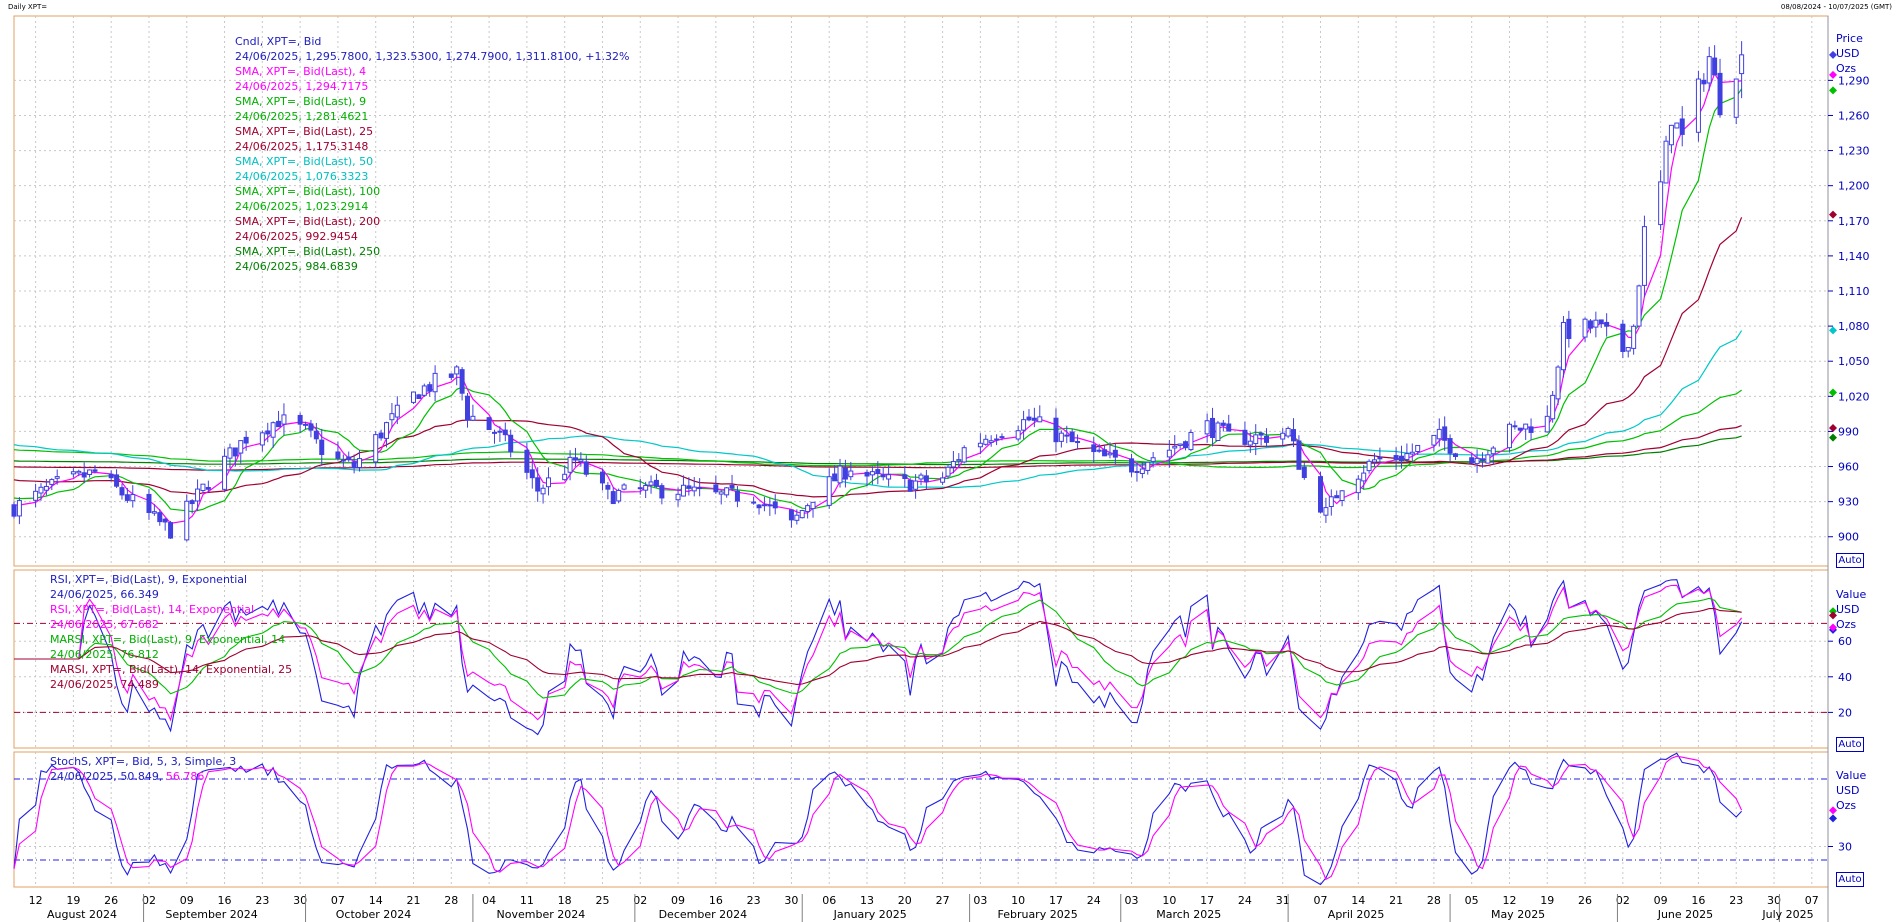 Image resolution: width=1898 pixels, height=922 pixels. I want to click on price-auto-scale-button: Auto, so click(1850, 560).